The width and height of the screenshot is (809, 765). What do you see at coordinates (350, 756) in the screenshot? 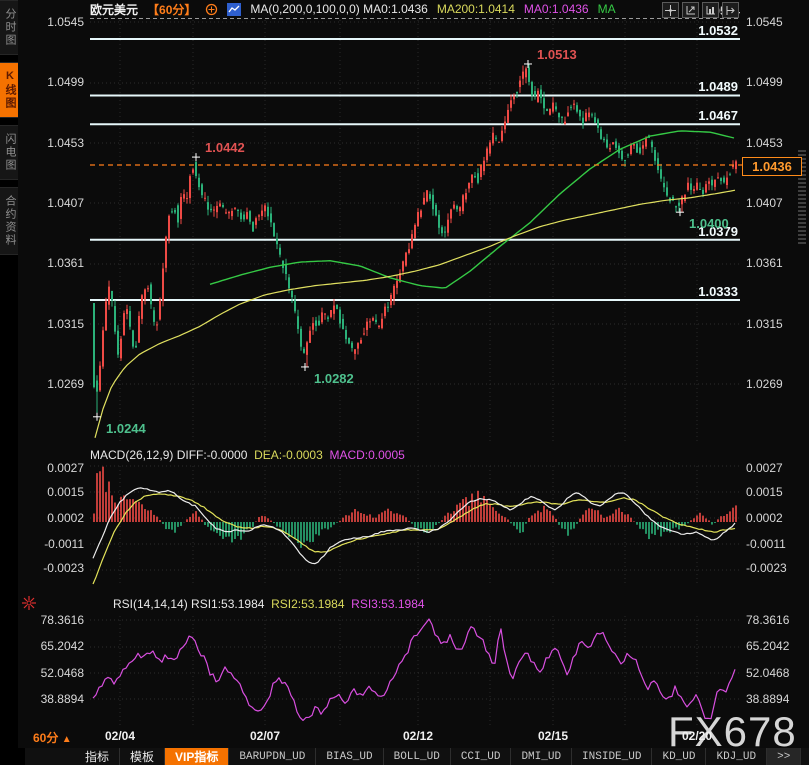
I see `toolbar-item-bias: BIAS_UD` at bounding box center [350, 756].